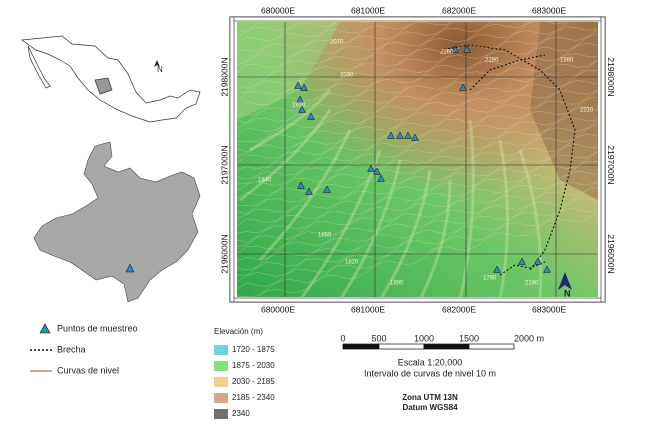  I want to click on scale-tick-label: 1500, so click(469, 338).